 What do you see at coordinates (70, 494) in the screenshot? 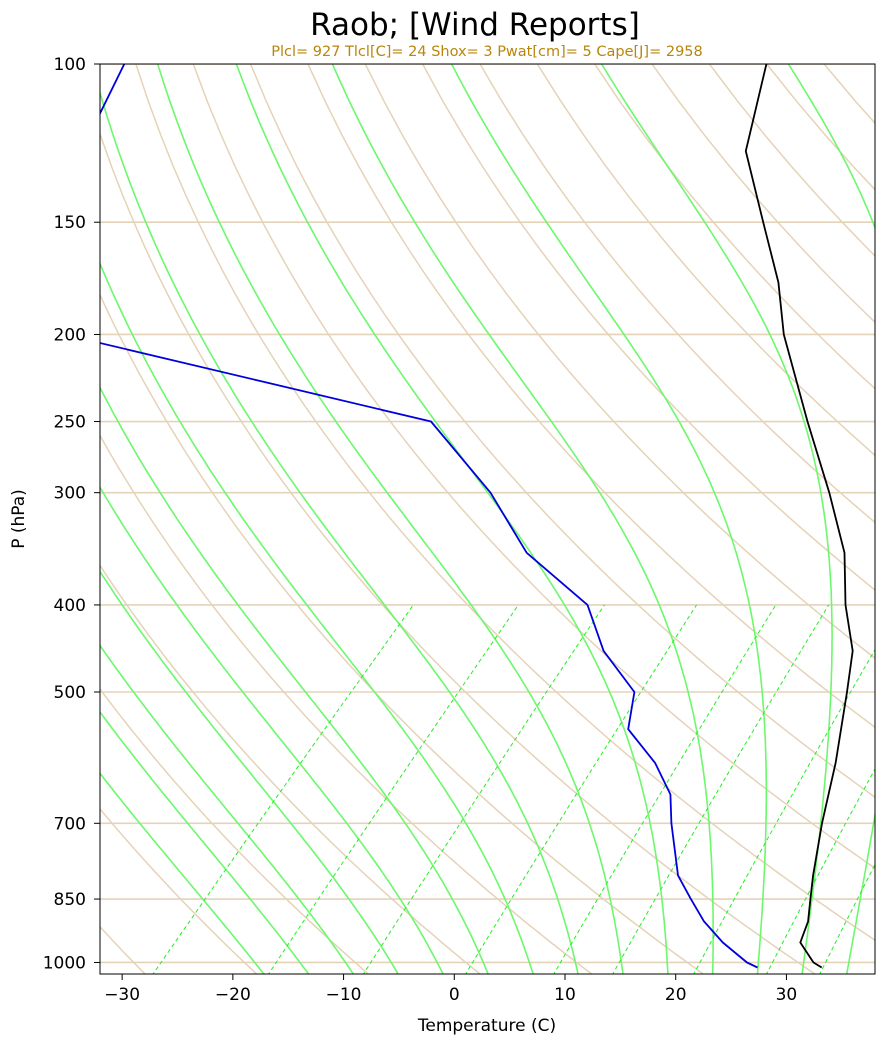
I see `y-tick-label: 300` at bounding box center [70, 494].